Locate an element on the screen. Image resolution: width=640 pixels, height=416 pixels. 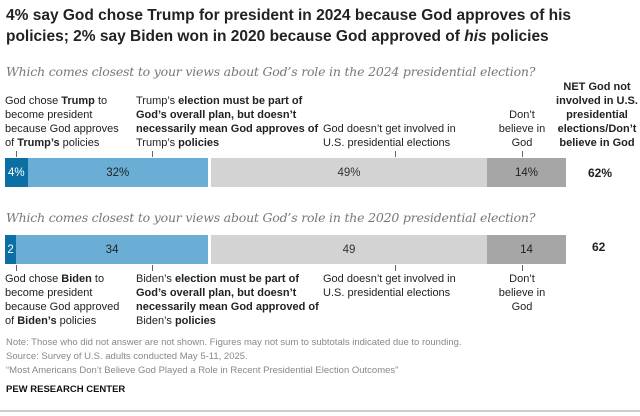
bar-segment-2020-1: 34 is located at coordinates (112, 249).